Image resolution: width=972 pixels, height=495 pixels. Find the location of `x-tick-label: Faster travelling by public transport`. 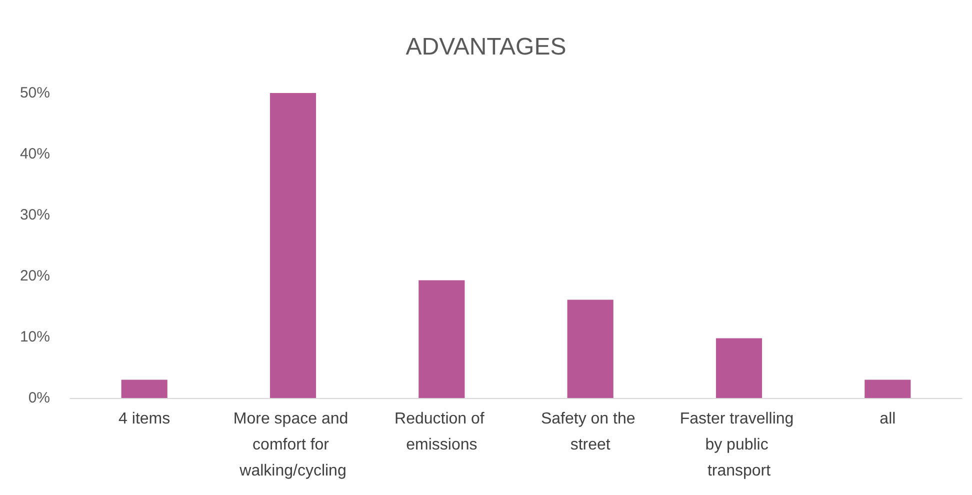

x-tick-label: Faster travelling by public transport is located at coordinates (739, 445).